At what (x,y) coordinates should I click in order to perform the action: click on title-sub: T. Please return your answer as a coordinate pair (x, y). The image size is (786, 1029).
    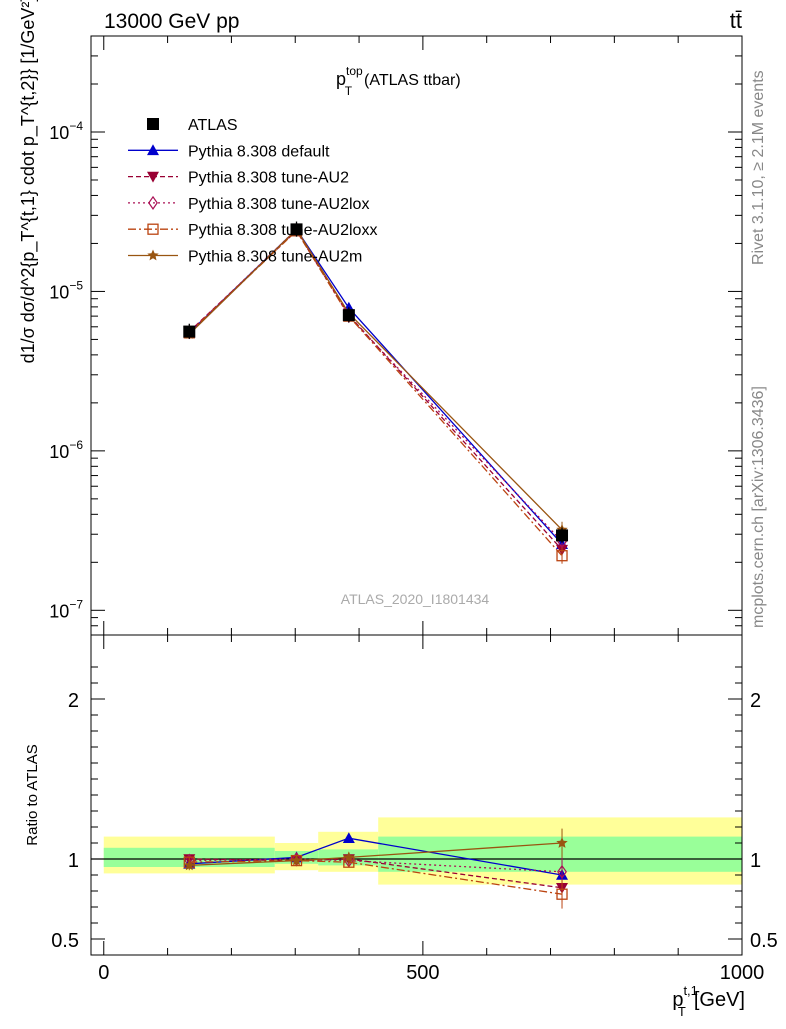
    Looking at the image, I should click on (349, 91).